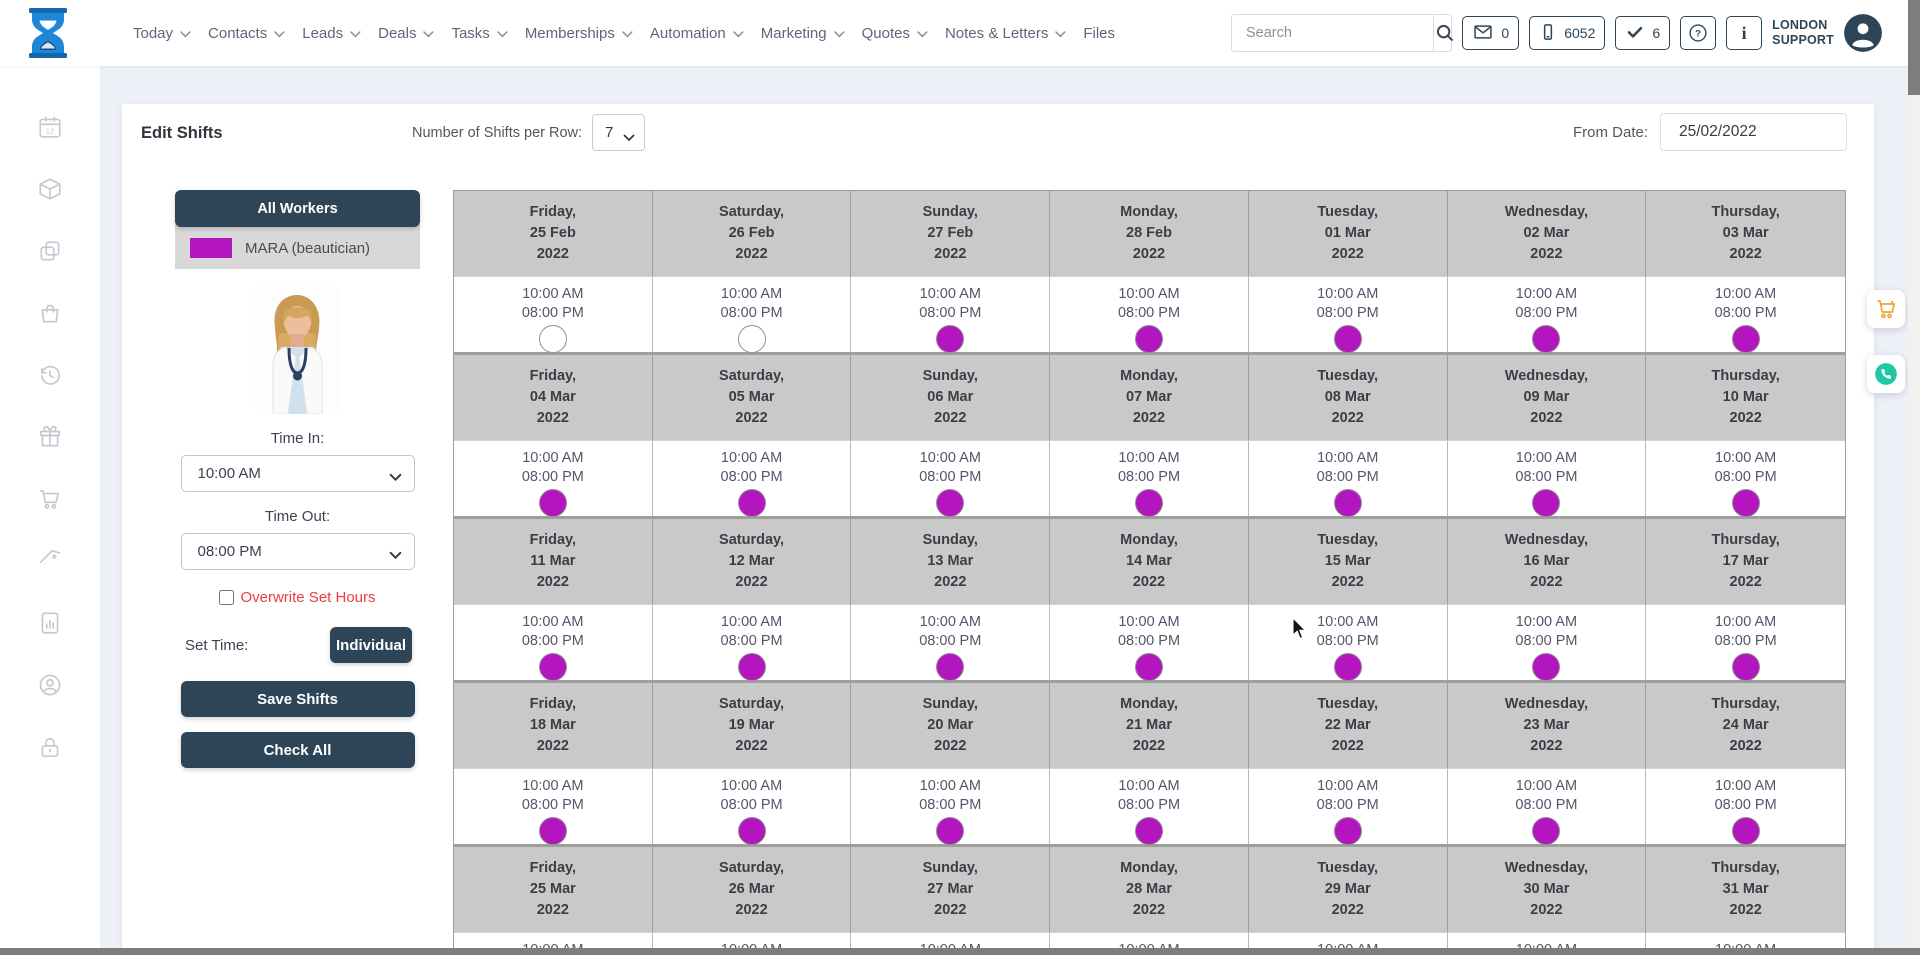  I want to click on nav-item-notes-letters: Notes & Letters, so click(1005, 33).